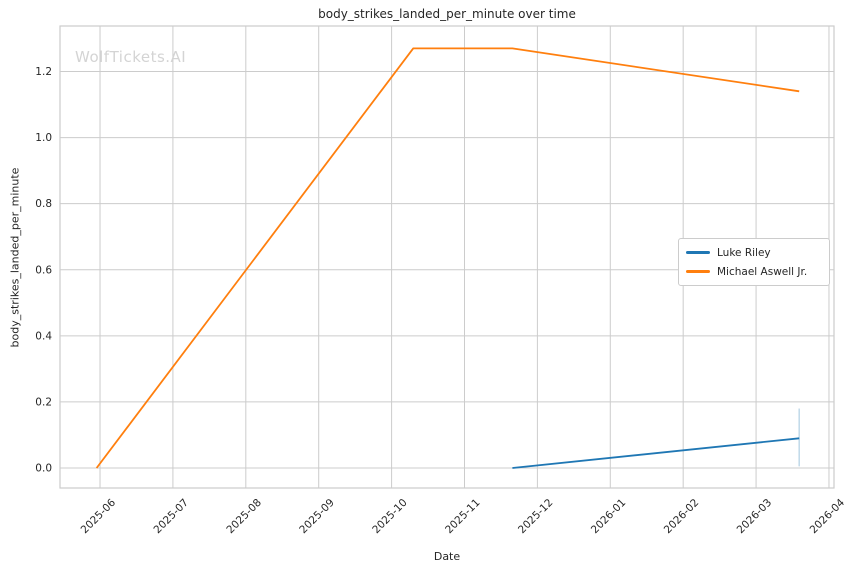  What do you see at coordinates (744, 252) in the screenshot?
I see `legend-label: Luke Riley` at bounding box center [744, 252].